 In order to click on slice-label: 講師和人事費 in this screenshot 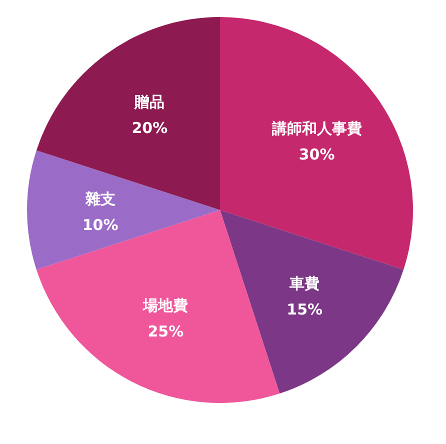, I will do `click(316, 129)`.